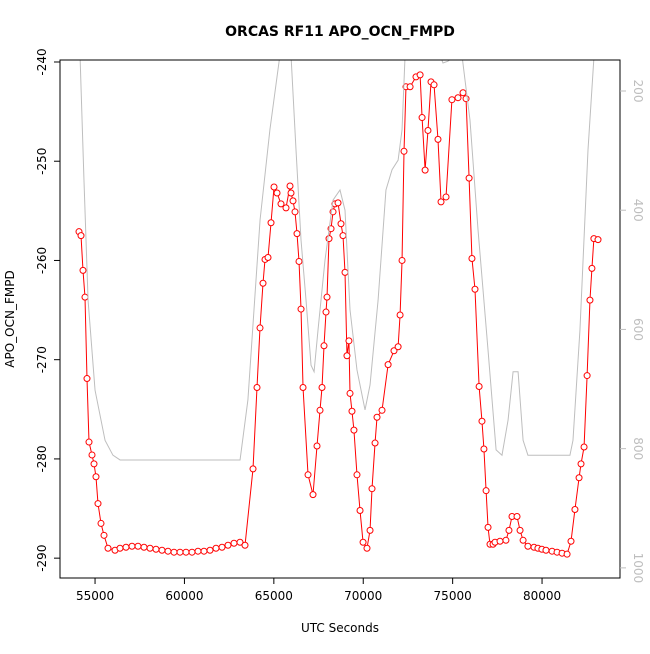  I want to click on x-tick-label: 65000, so click(274, 596).